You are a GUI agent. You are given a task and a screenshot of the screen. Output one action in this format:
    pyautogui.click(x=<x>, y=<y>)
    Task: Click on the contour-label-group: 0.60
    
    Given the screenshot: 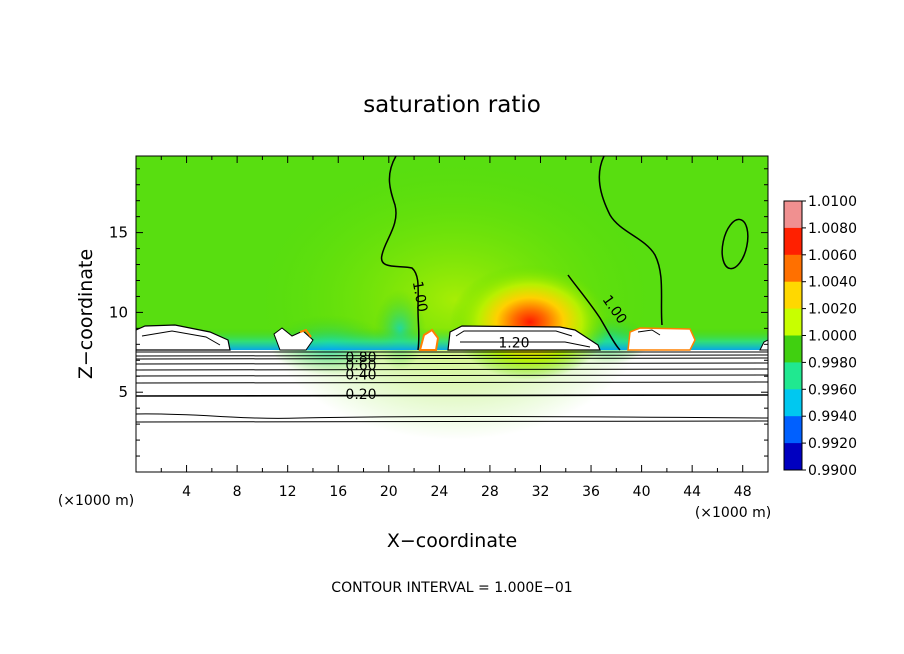 What is the action you would take?
    pyautogui.click(x=360, y=366)
    